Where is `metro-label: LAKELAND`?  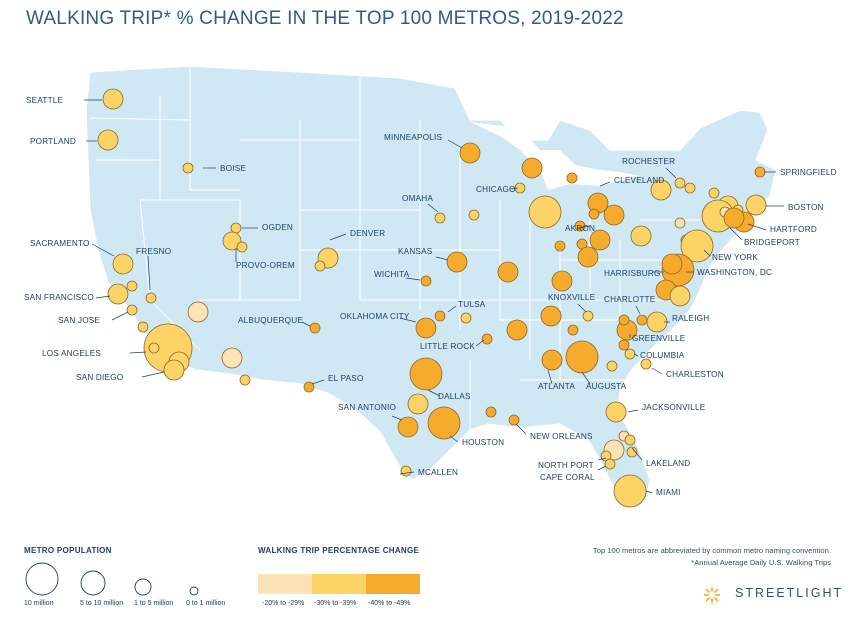 metro-label: LAKELAND is located at coordinates (668, 463).